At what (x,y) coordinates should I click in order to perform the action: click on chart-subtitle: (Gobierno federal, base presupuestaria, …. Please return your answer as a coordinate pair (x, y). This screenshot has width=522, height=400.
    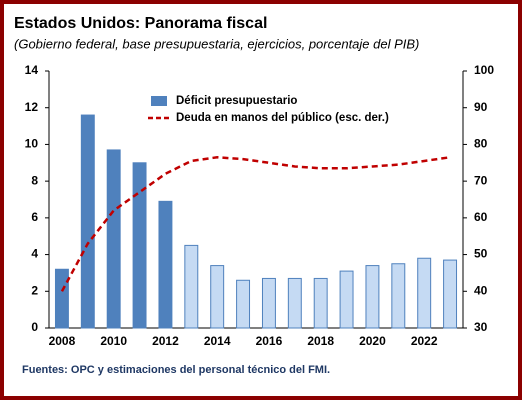
    Looking at the image, I should click on (216, 43).